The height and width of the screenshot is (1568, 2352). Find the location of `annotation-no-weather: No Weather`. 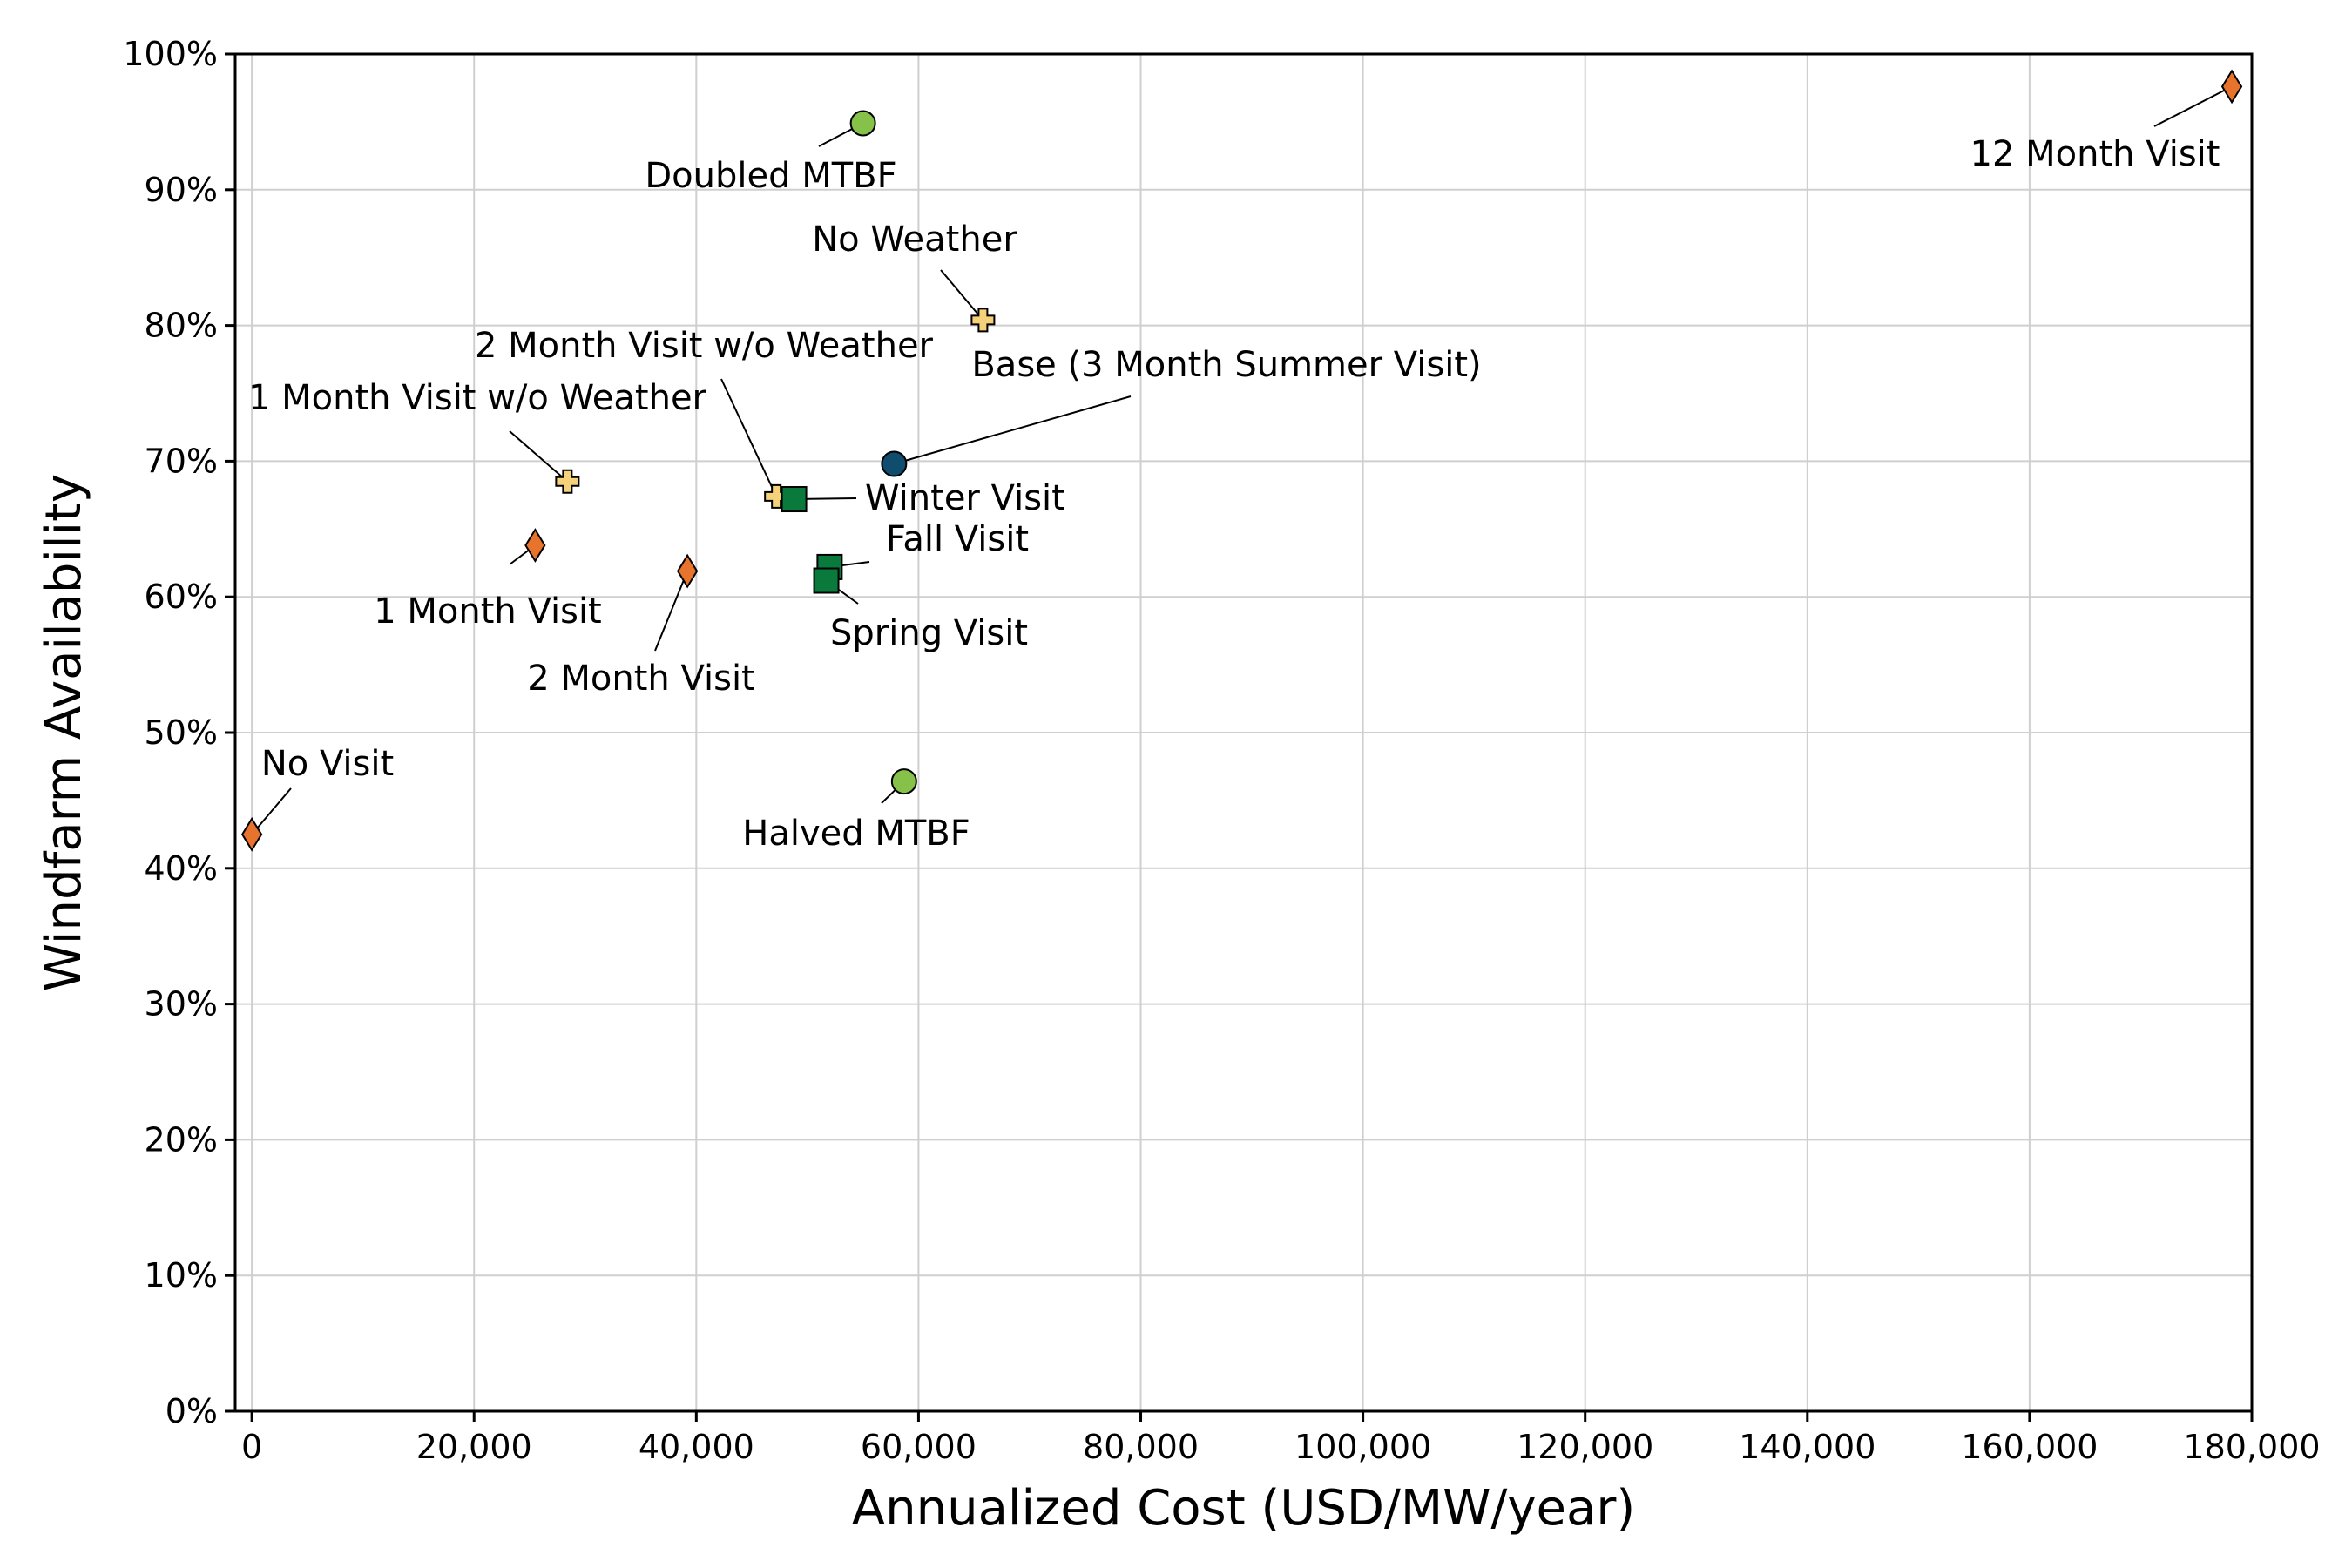

annotation-no-weather: No Weather is located at coordinates (915, 240).